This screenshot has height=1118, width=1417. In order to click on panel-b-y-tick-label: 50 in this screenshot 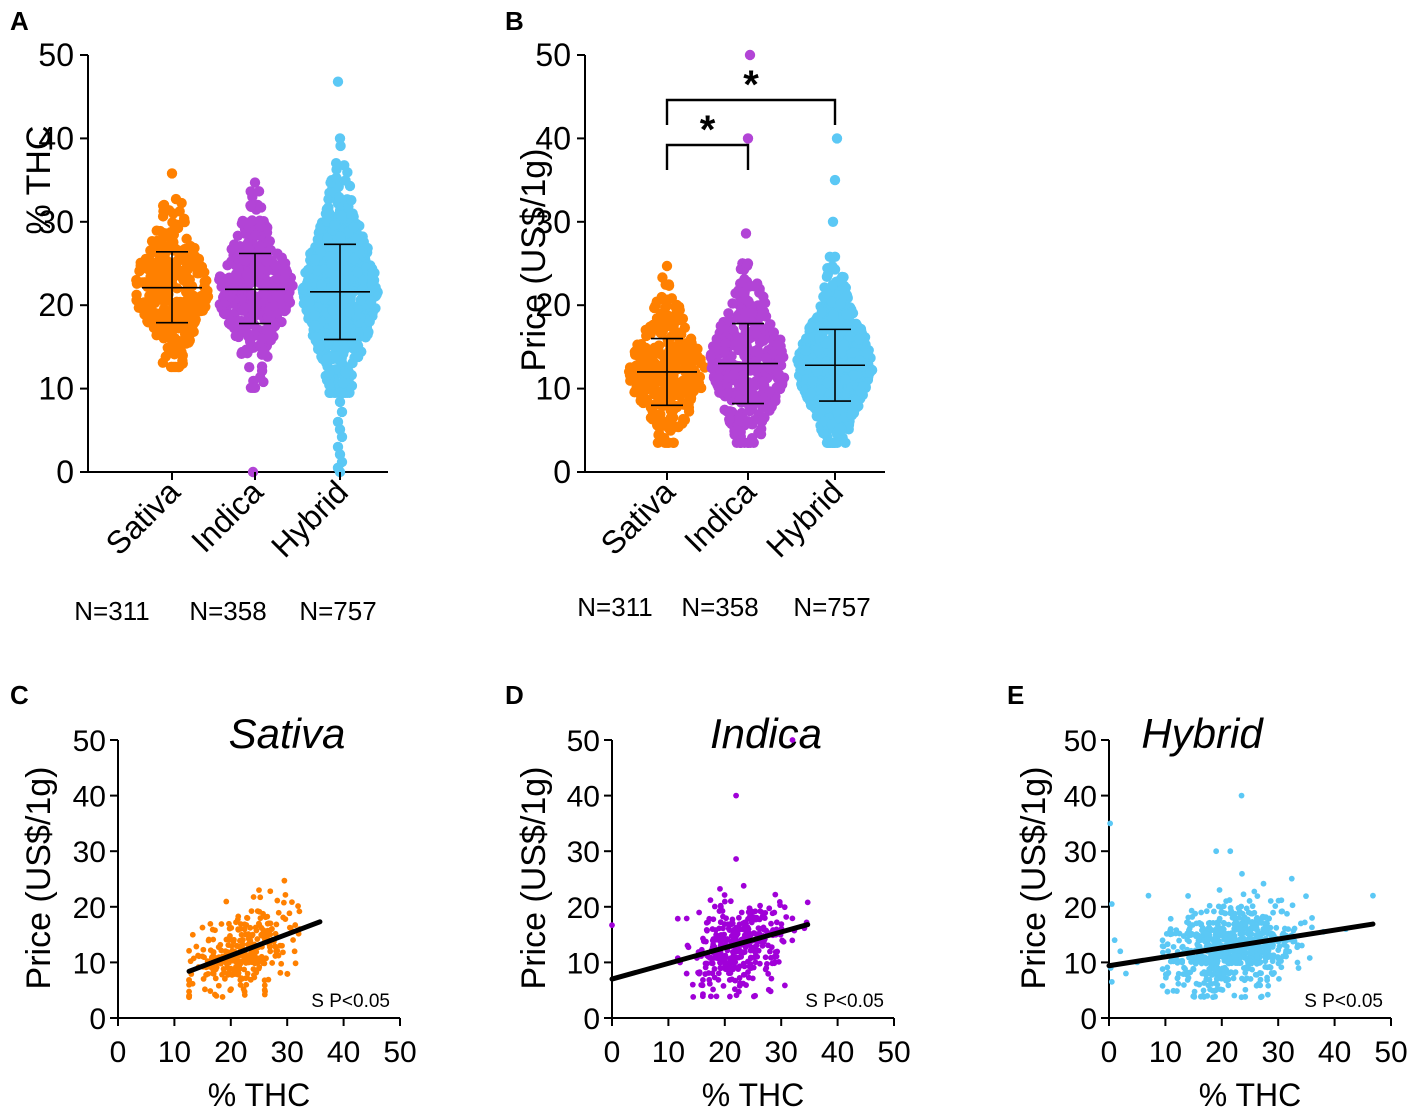, I will do `click(553, 55)`.